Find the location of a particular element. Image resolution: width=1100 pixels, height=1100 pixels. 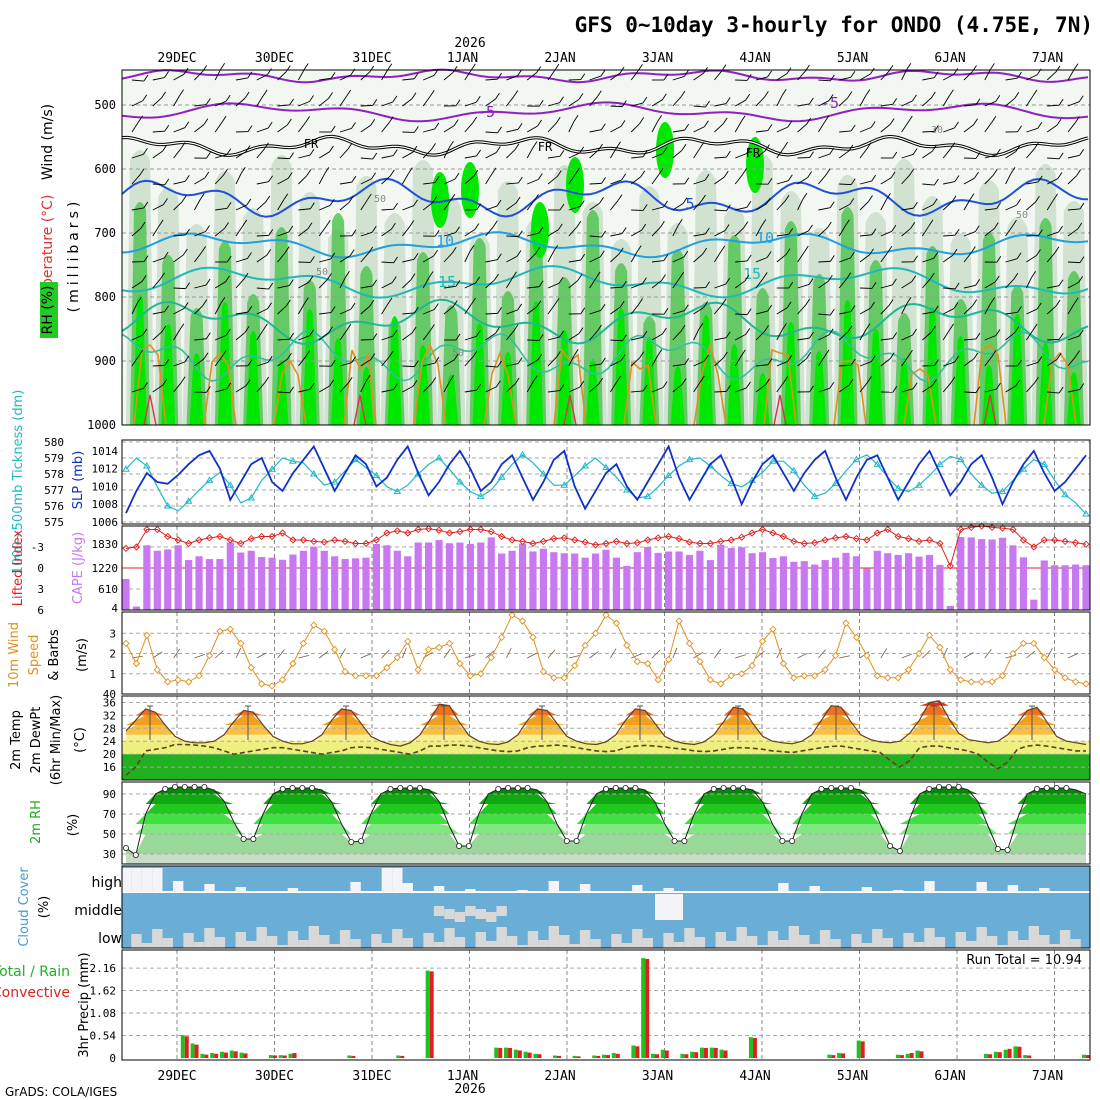

contour-label-rh50: 50 is located at coordinates (322, 272).